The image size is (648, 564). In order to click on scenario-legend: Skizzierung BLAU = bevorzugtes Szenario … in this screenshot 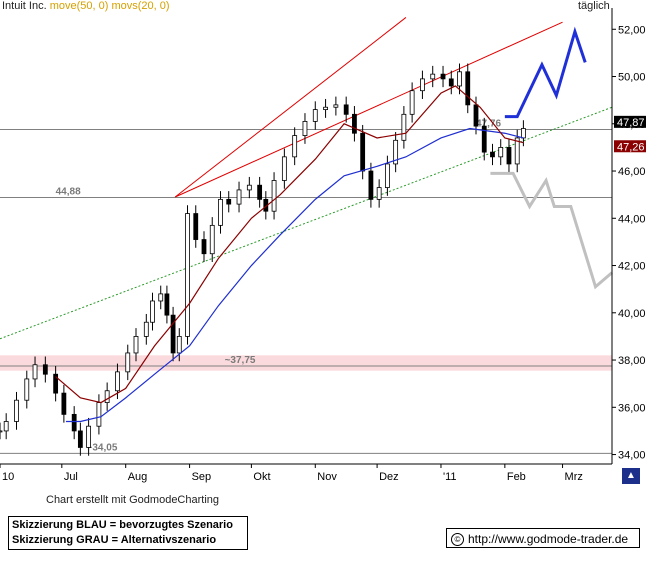, I will do `click(128, 533)`.